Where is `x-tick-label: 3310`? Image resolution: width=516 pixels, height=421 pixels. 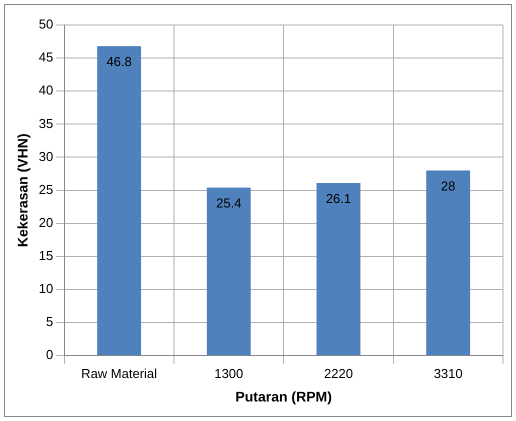 x-tick-label: 3310 is located at coordinates (448, 373).